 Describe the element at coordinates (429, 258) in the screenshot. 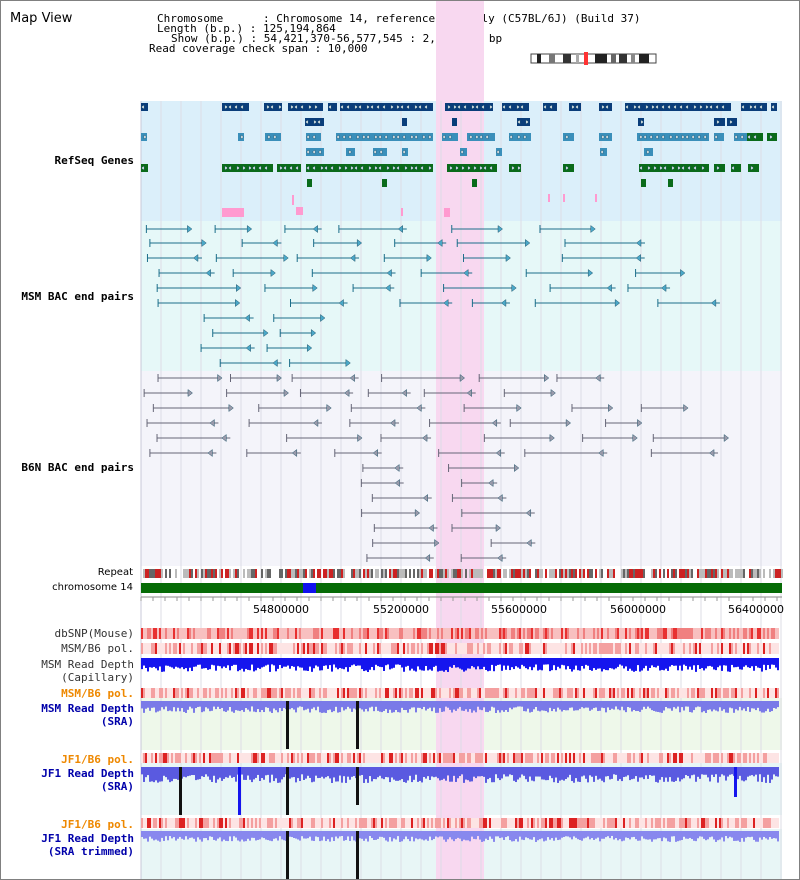

I see `msm-bac-pair-head` at that location.